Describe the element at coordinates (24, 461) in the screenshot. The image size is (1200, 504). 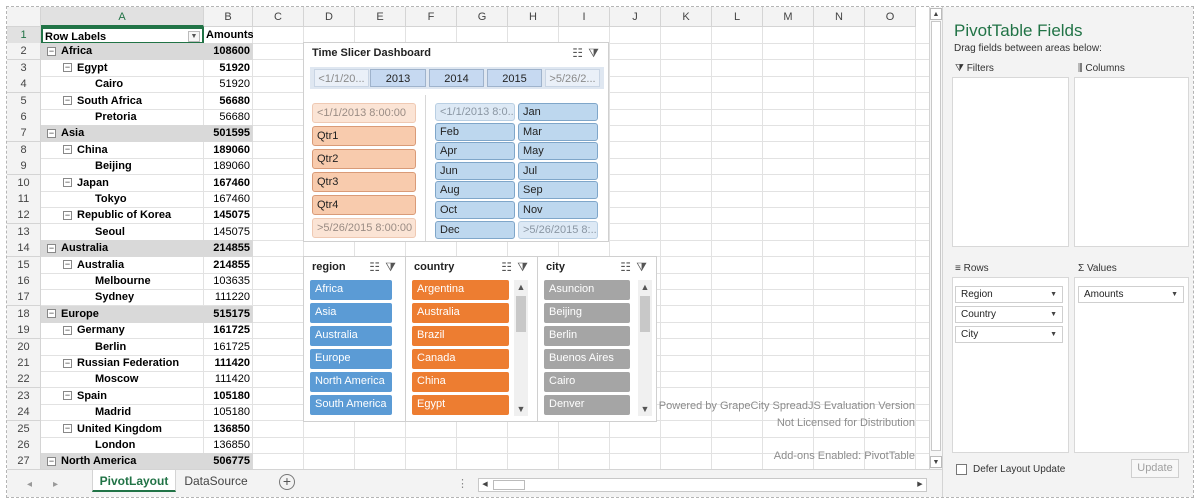
I see `row-header: 27` at that location.